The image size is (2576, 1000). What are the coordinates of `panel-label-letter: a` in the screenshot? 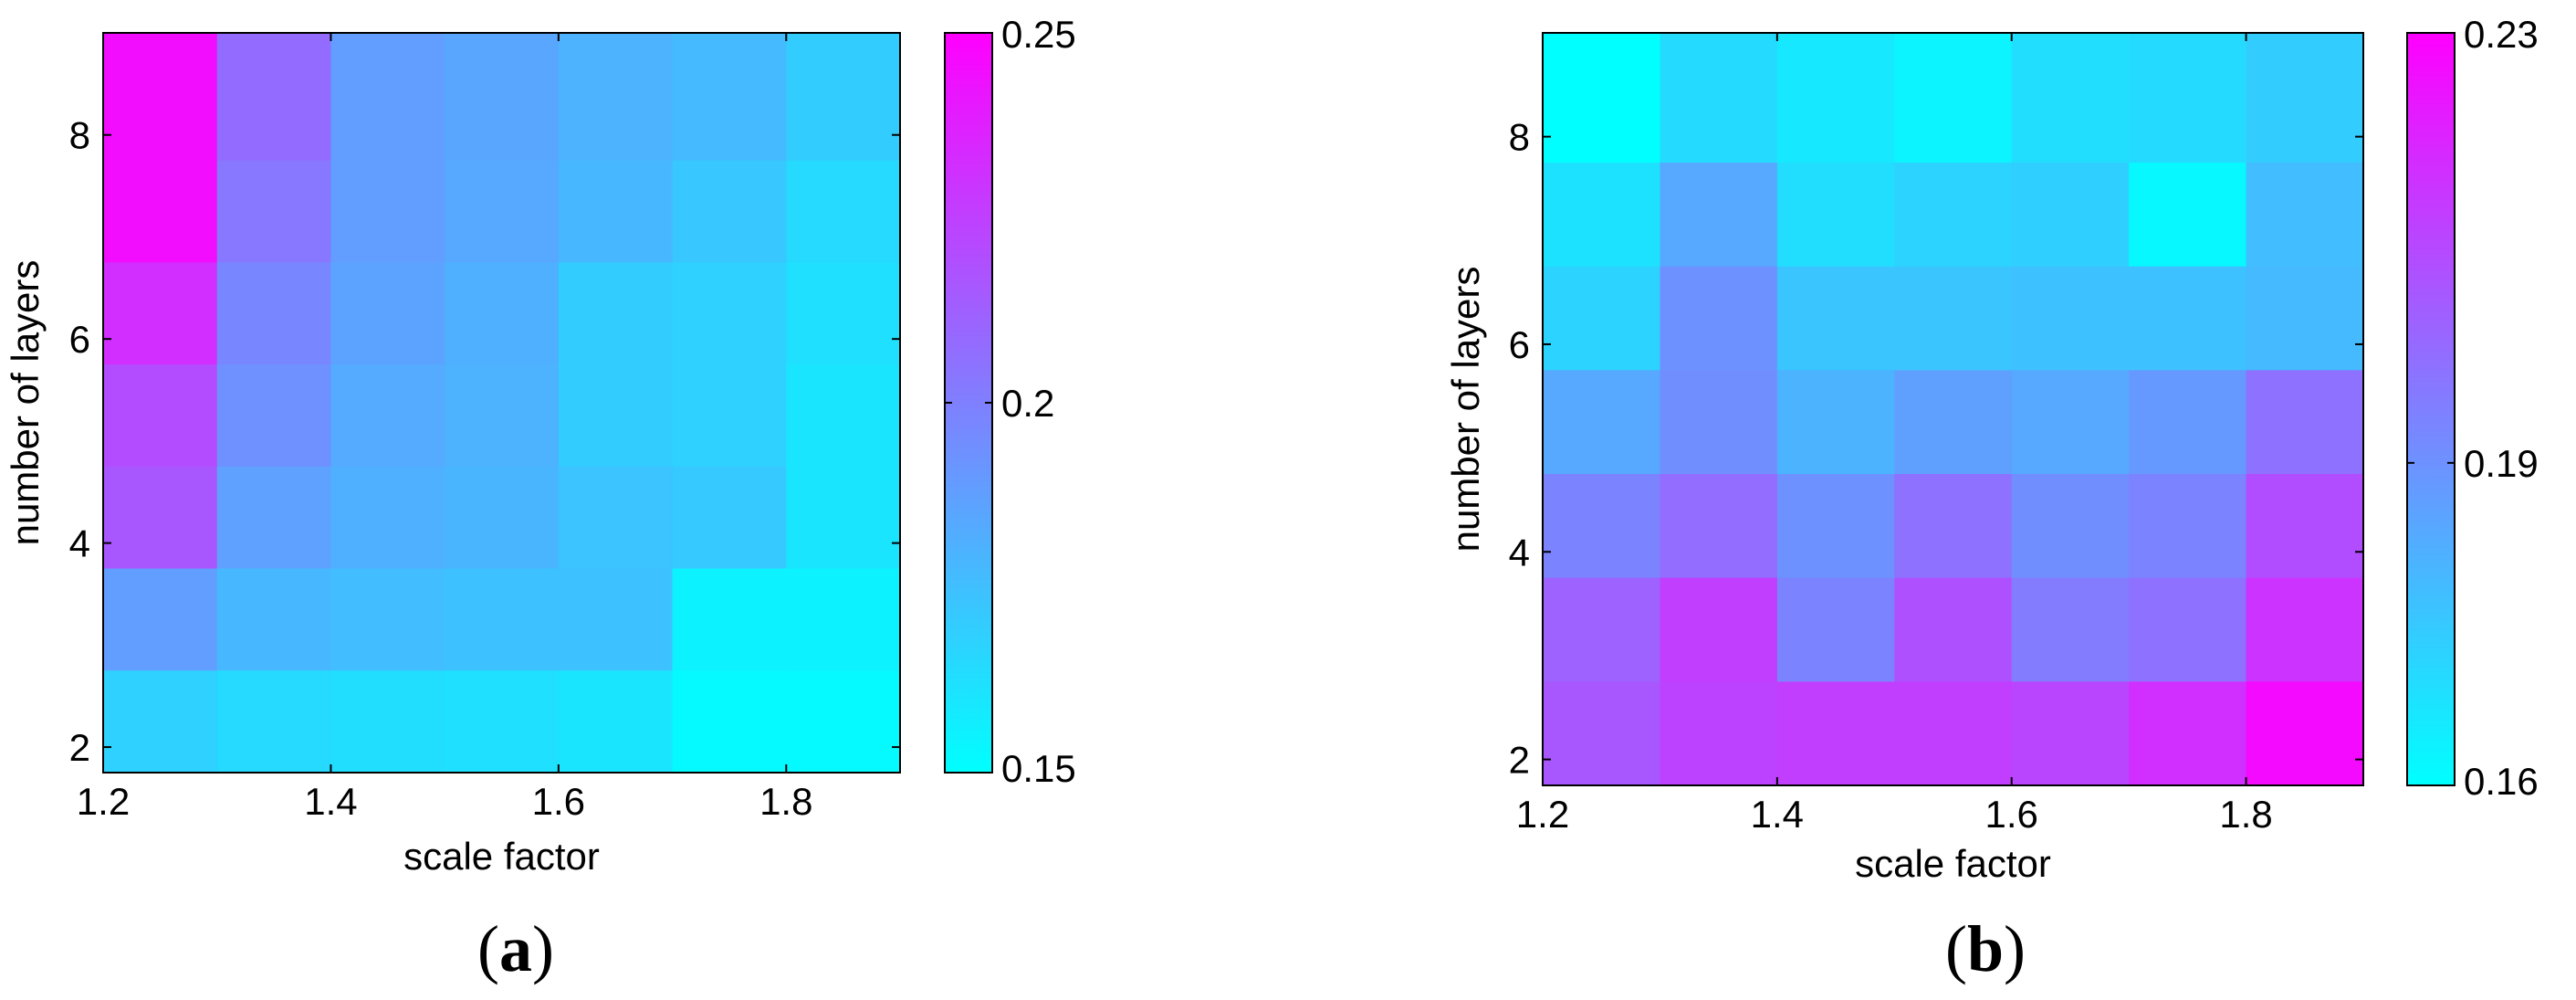 It's located at (515, 948).